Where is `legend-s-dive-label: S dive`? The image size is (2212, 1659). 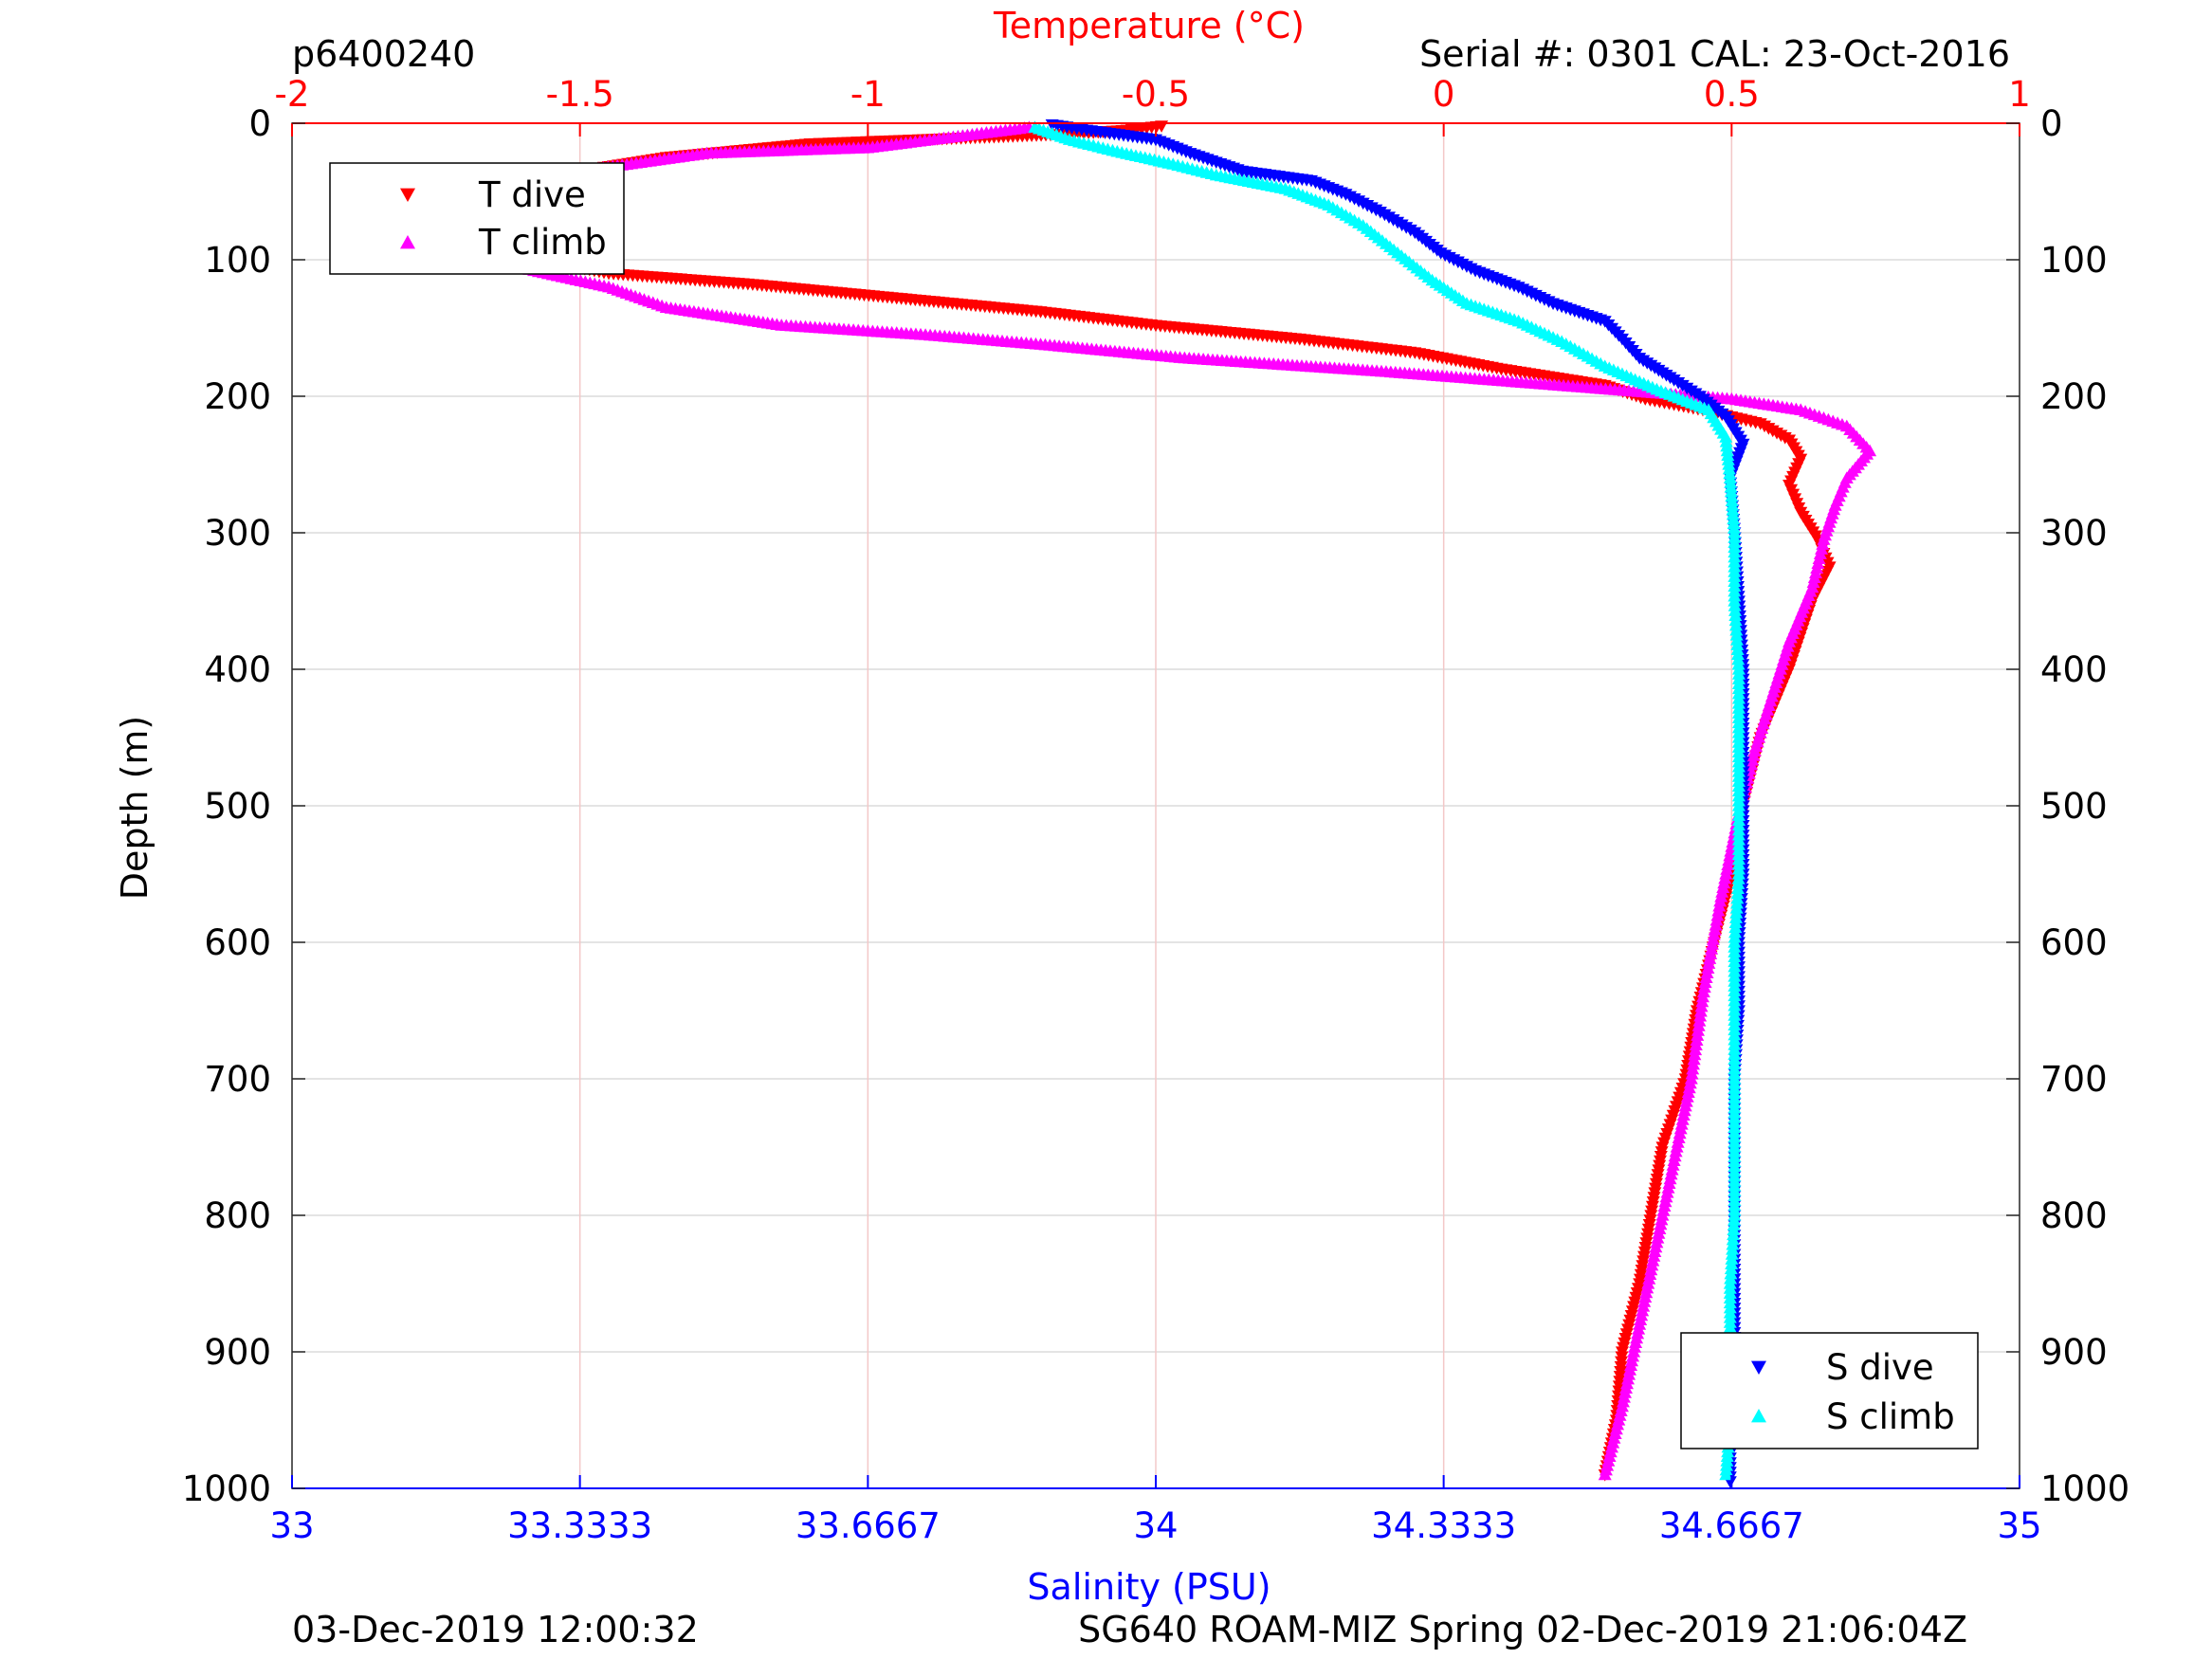 legend-s-dive-label: S dive is located at coordinates (1880, 1367).